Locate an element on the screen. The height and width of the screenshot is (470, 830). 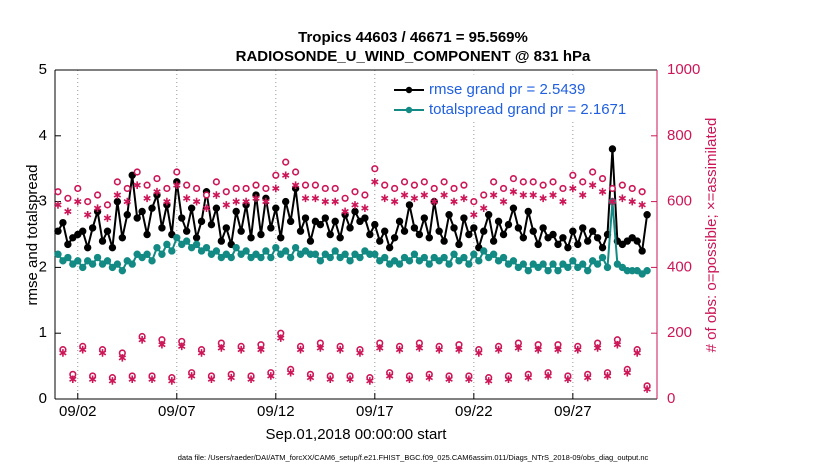
legend-box is located at coordinates (520, 98).